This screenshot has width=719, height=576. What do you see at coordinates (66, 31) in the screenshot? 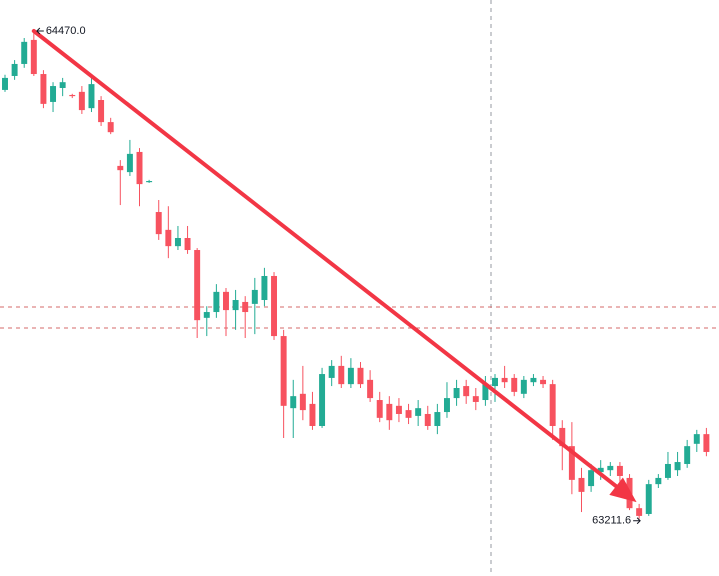
I see `high-label: 64470.0` at bounding box center [66, 31].